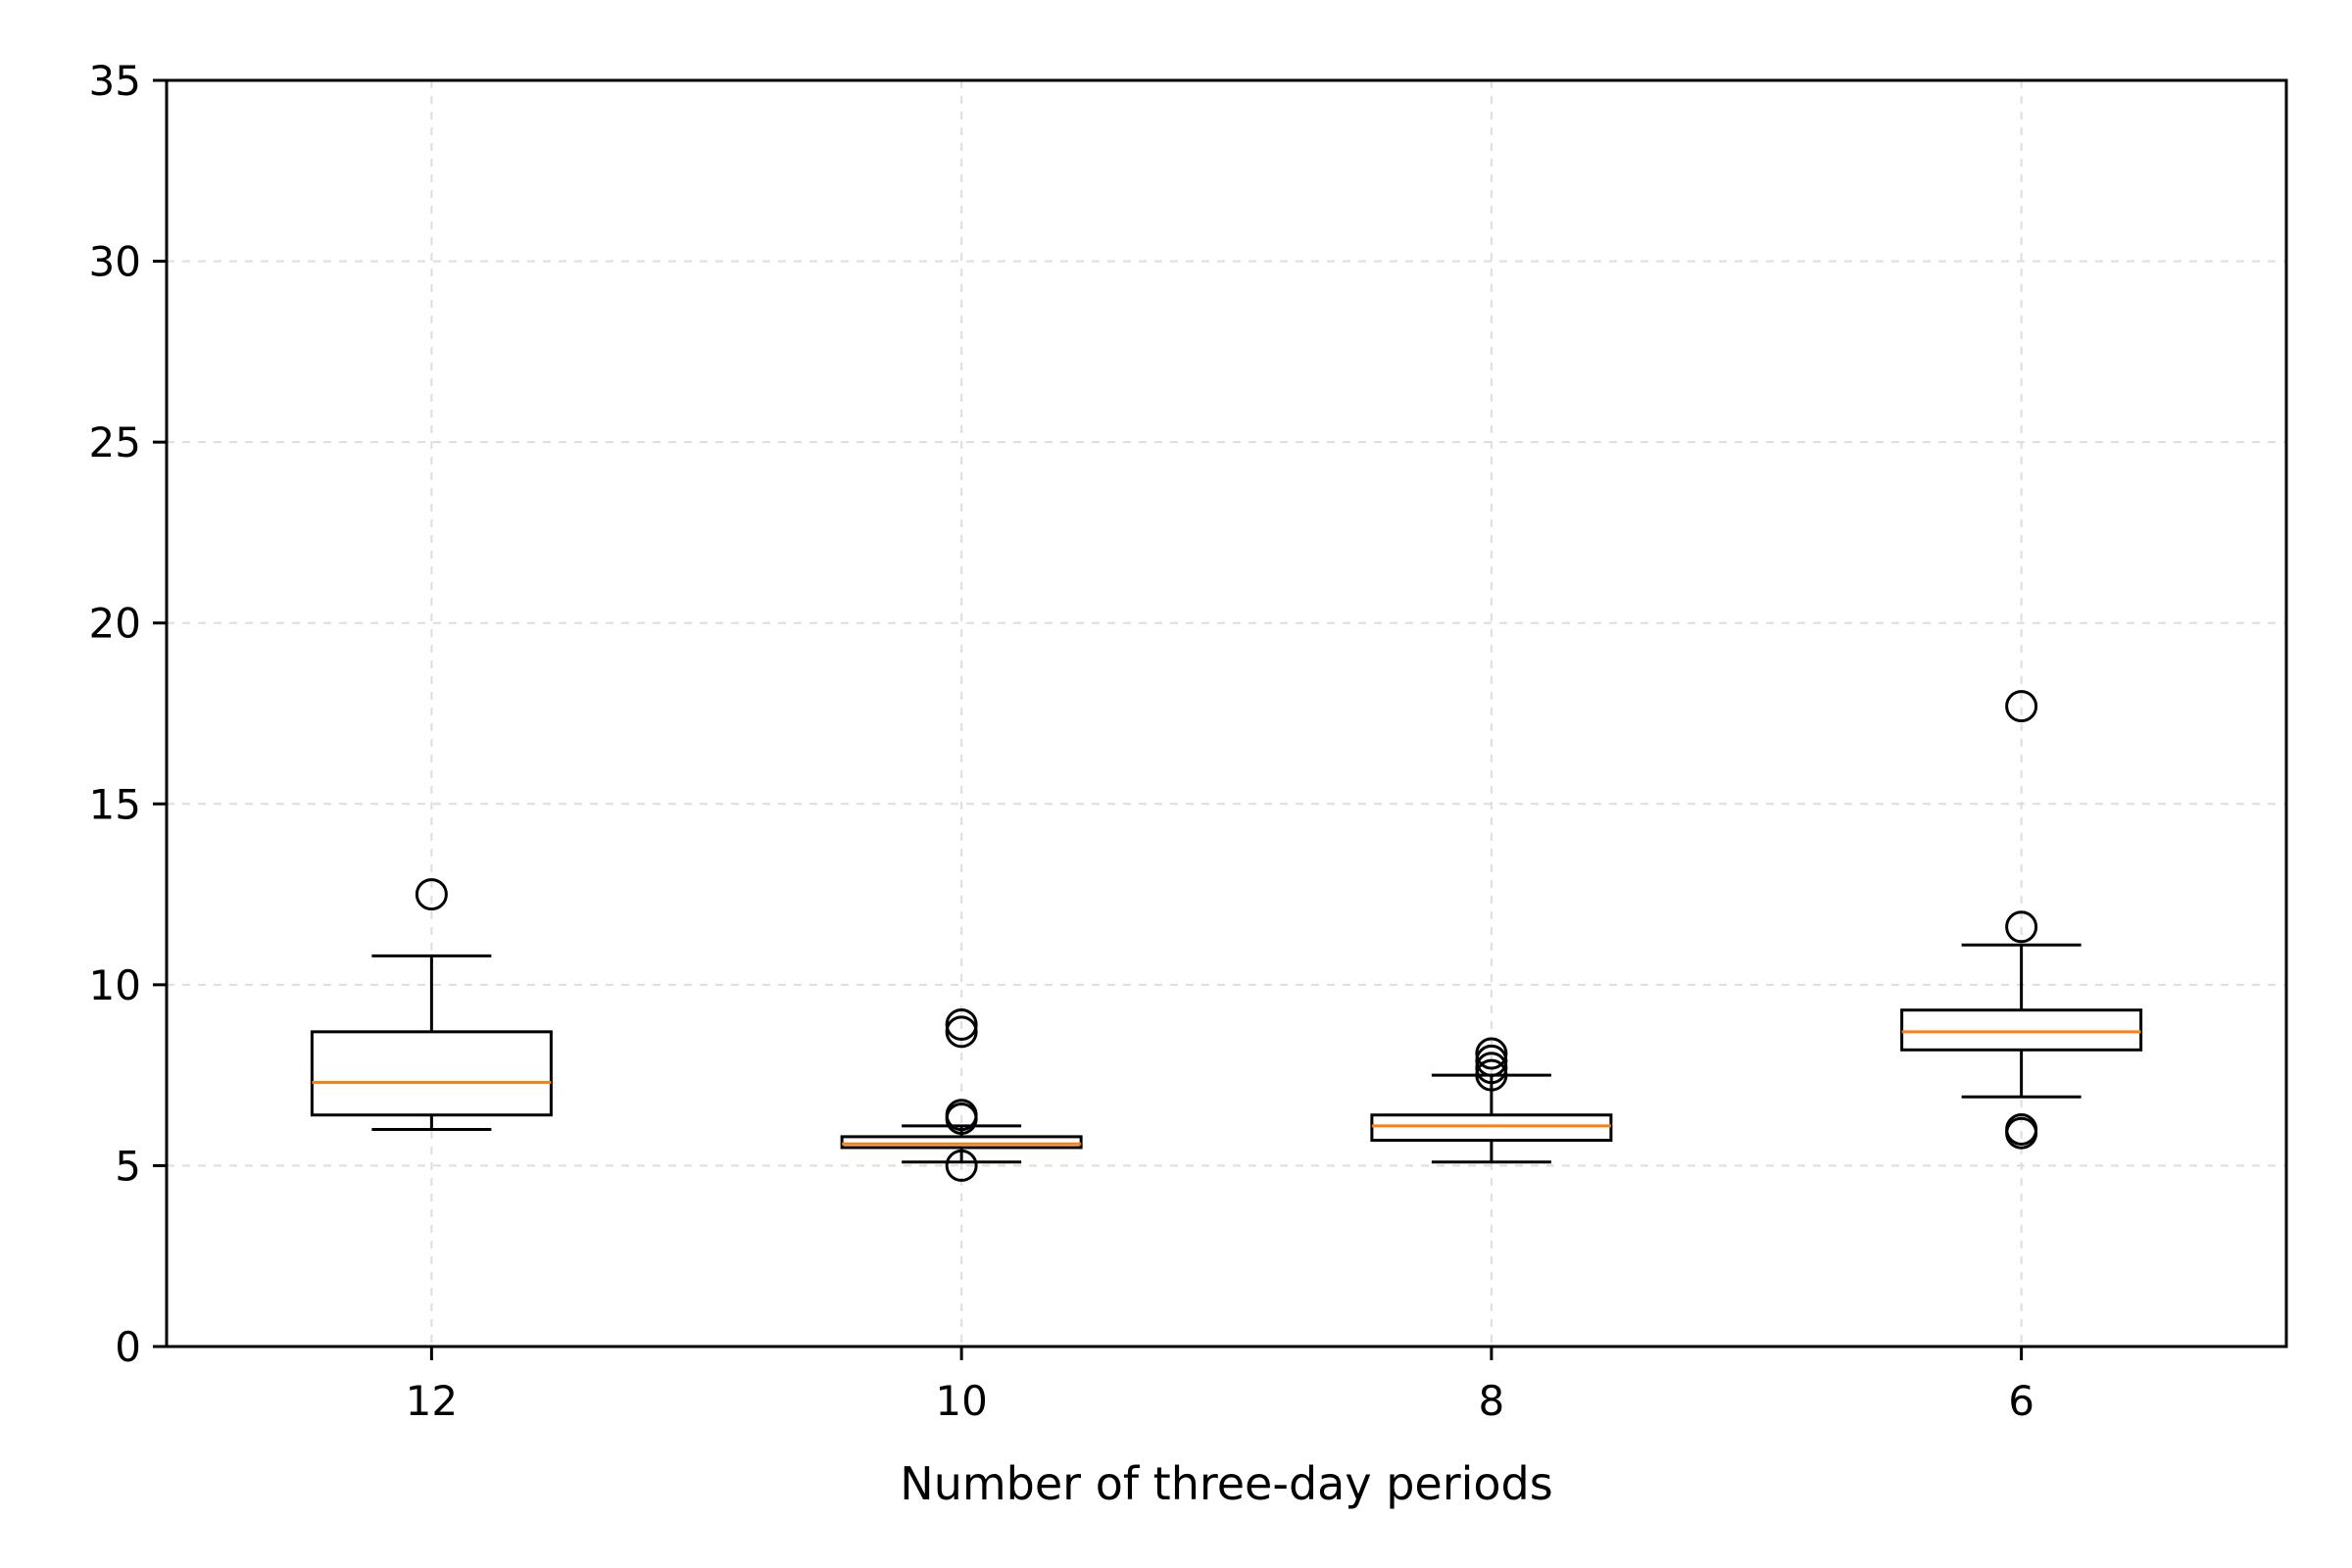 The image size is (2352, 1568). I want to click on x-tick-label: 6, so click(2021, 1401).